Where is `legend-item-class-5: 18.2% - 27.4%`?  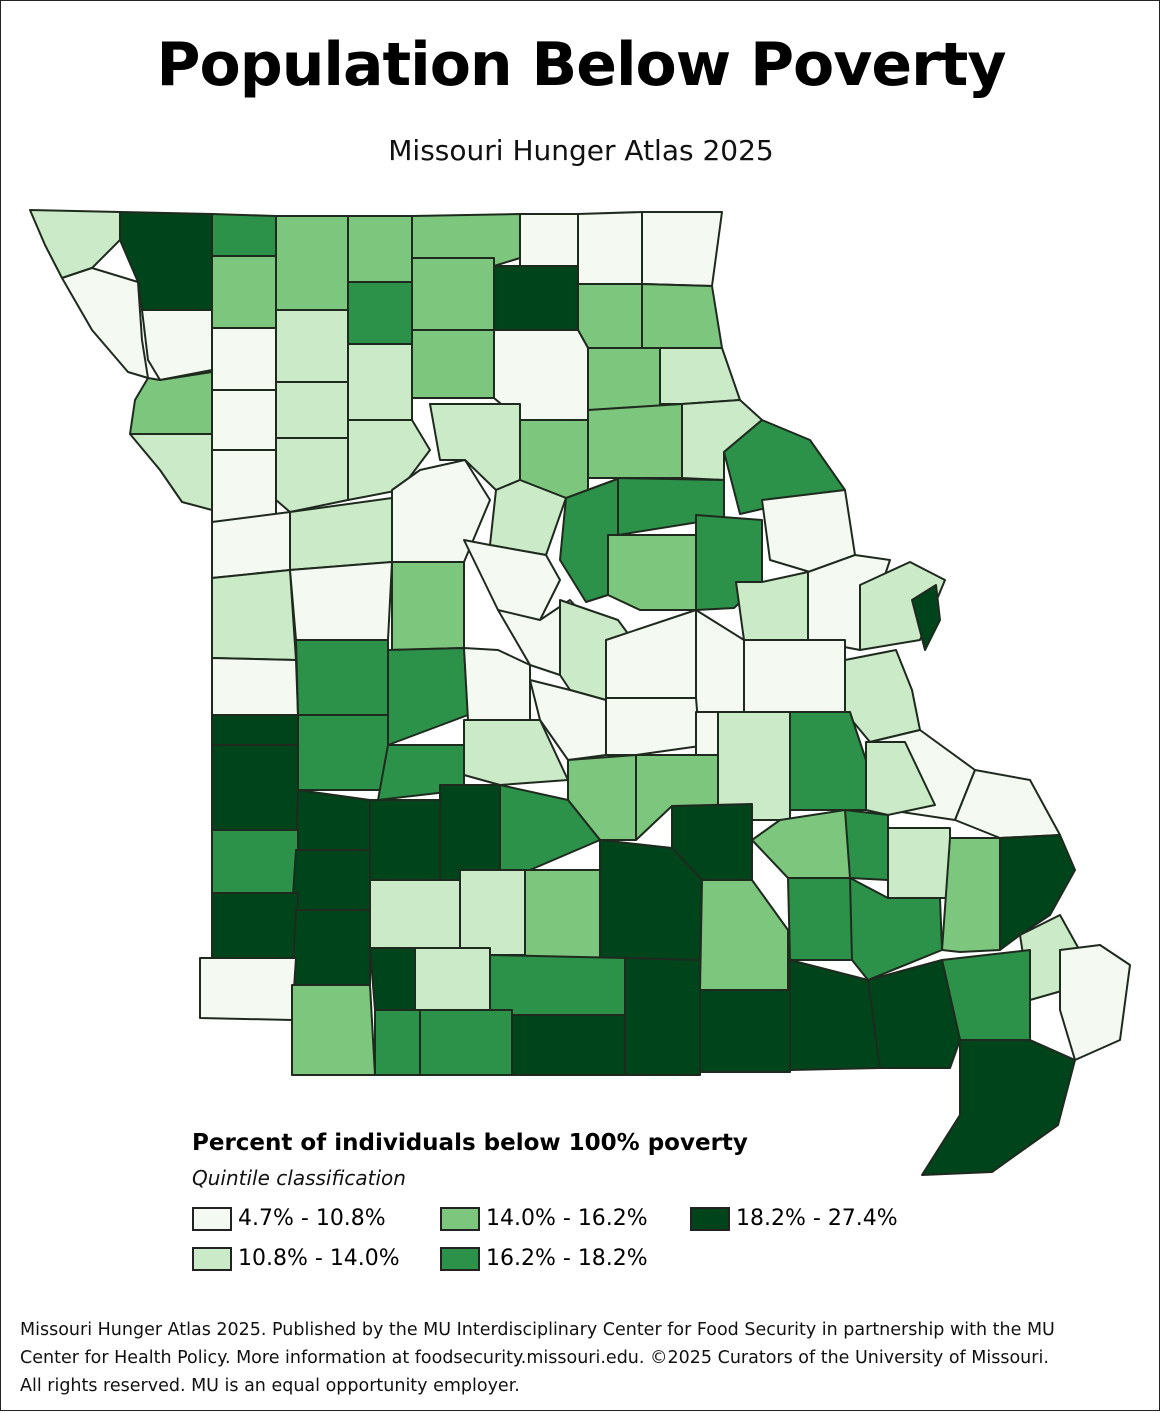 legend-item-class-5: 18.2% - 27.4% is located at coordinates (794, 1218).